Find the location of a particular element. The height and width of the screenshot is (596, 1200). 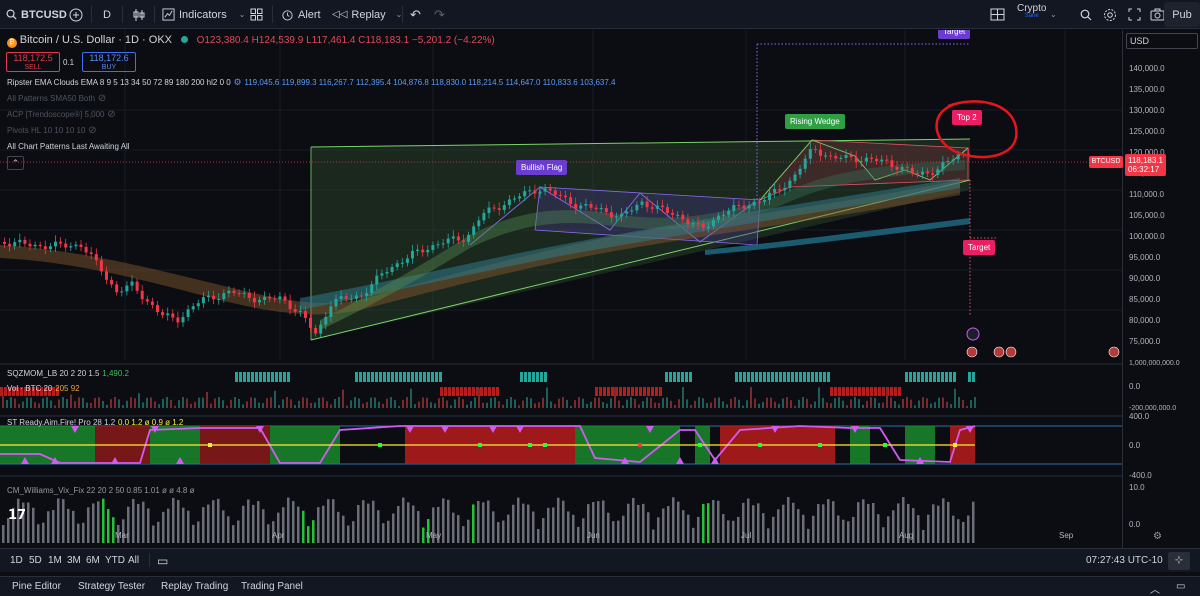

indicator-legend-3: ACP [Trendoscope®] 5,000 ⊘ is located at coordinates (61, 114).